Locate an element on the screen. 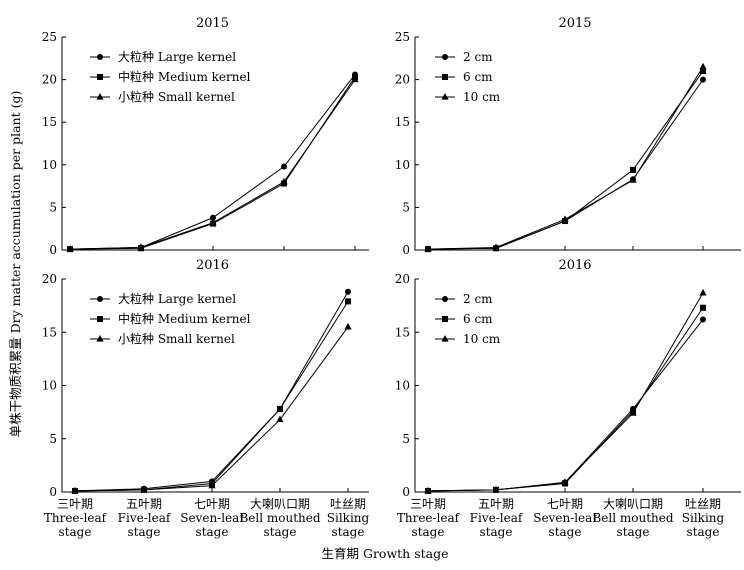 The height and width of the screenshot is (570, 744). legend-label: 2 cm is located at coordinates (478, 299).